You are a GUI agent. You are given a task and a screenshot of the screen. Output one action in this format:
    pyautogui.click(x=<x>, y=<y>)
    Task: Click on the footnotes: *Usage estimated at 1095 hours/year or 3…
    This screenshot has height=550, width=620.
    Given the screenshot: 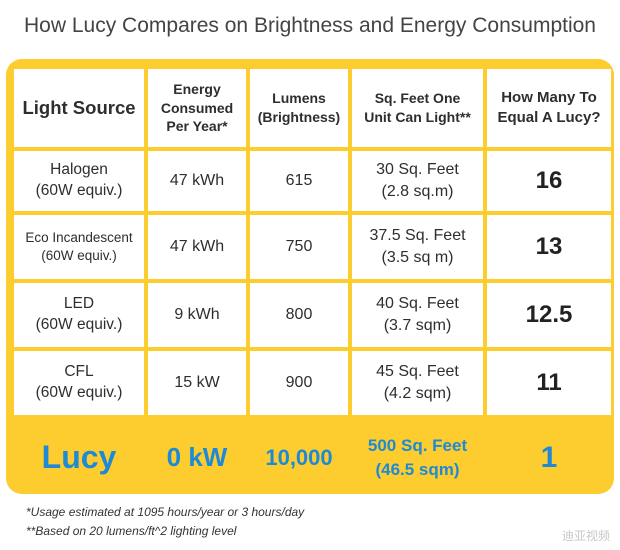 What is the action you would take?
    pyautogui.click(x=165, y=521)
    